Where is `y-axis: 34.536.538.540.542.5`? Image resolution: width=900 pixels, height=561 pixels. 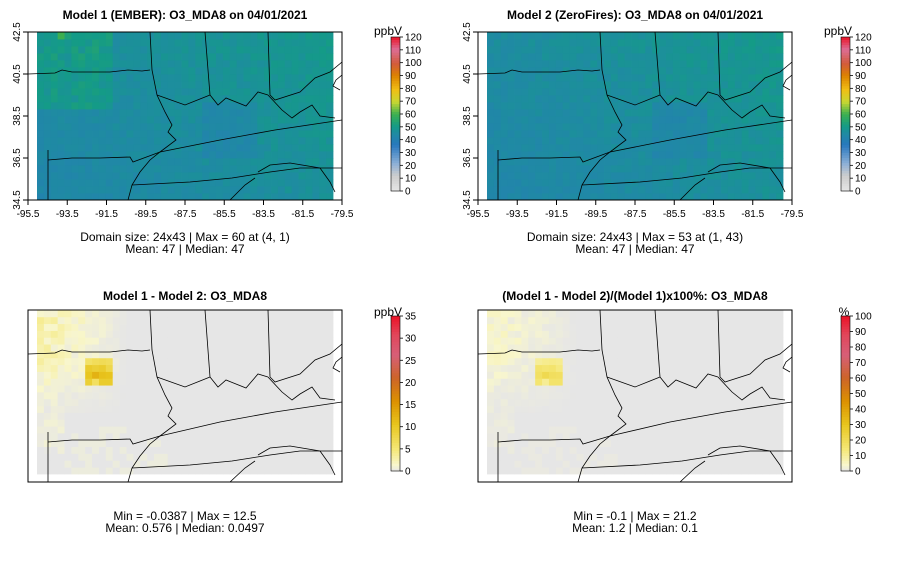 y-axis: 34.536.538.540.542.5 is located at coordinates (470, 116).